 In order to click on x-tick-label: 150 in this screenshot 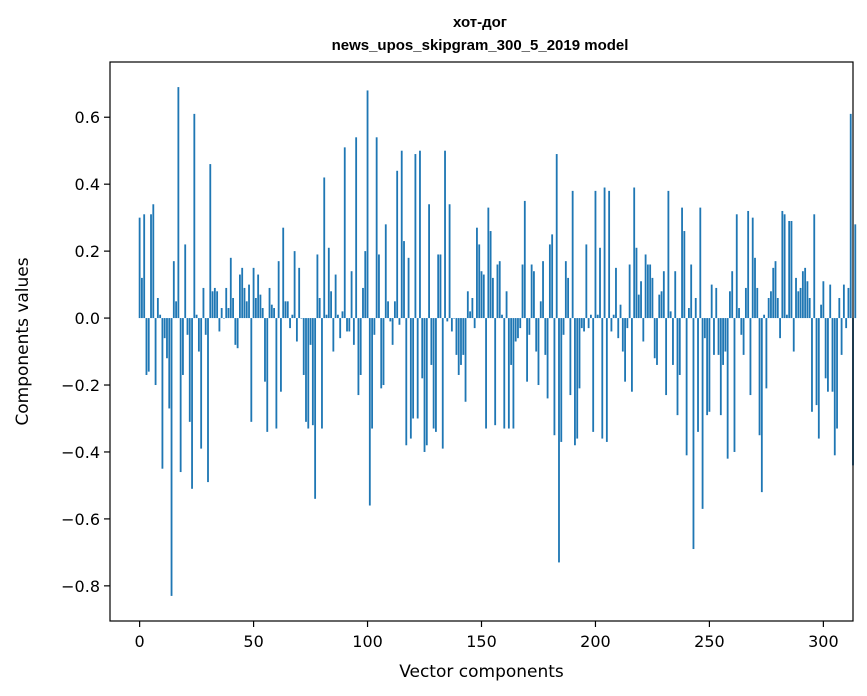, I will do `click(481, 641)`.